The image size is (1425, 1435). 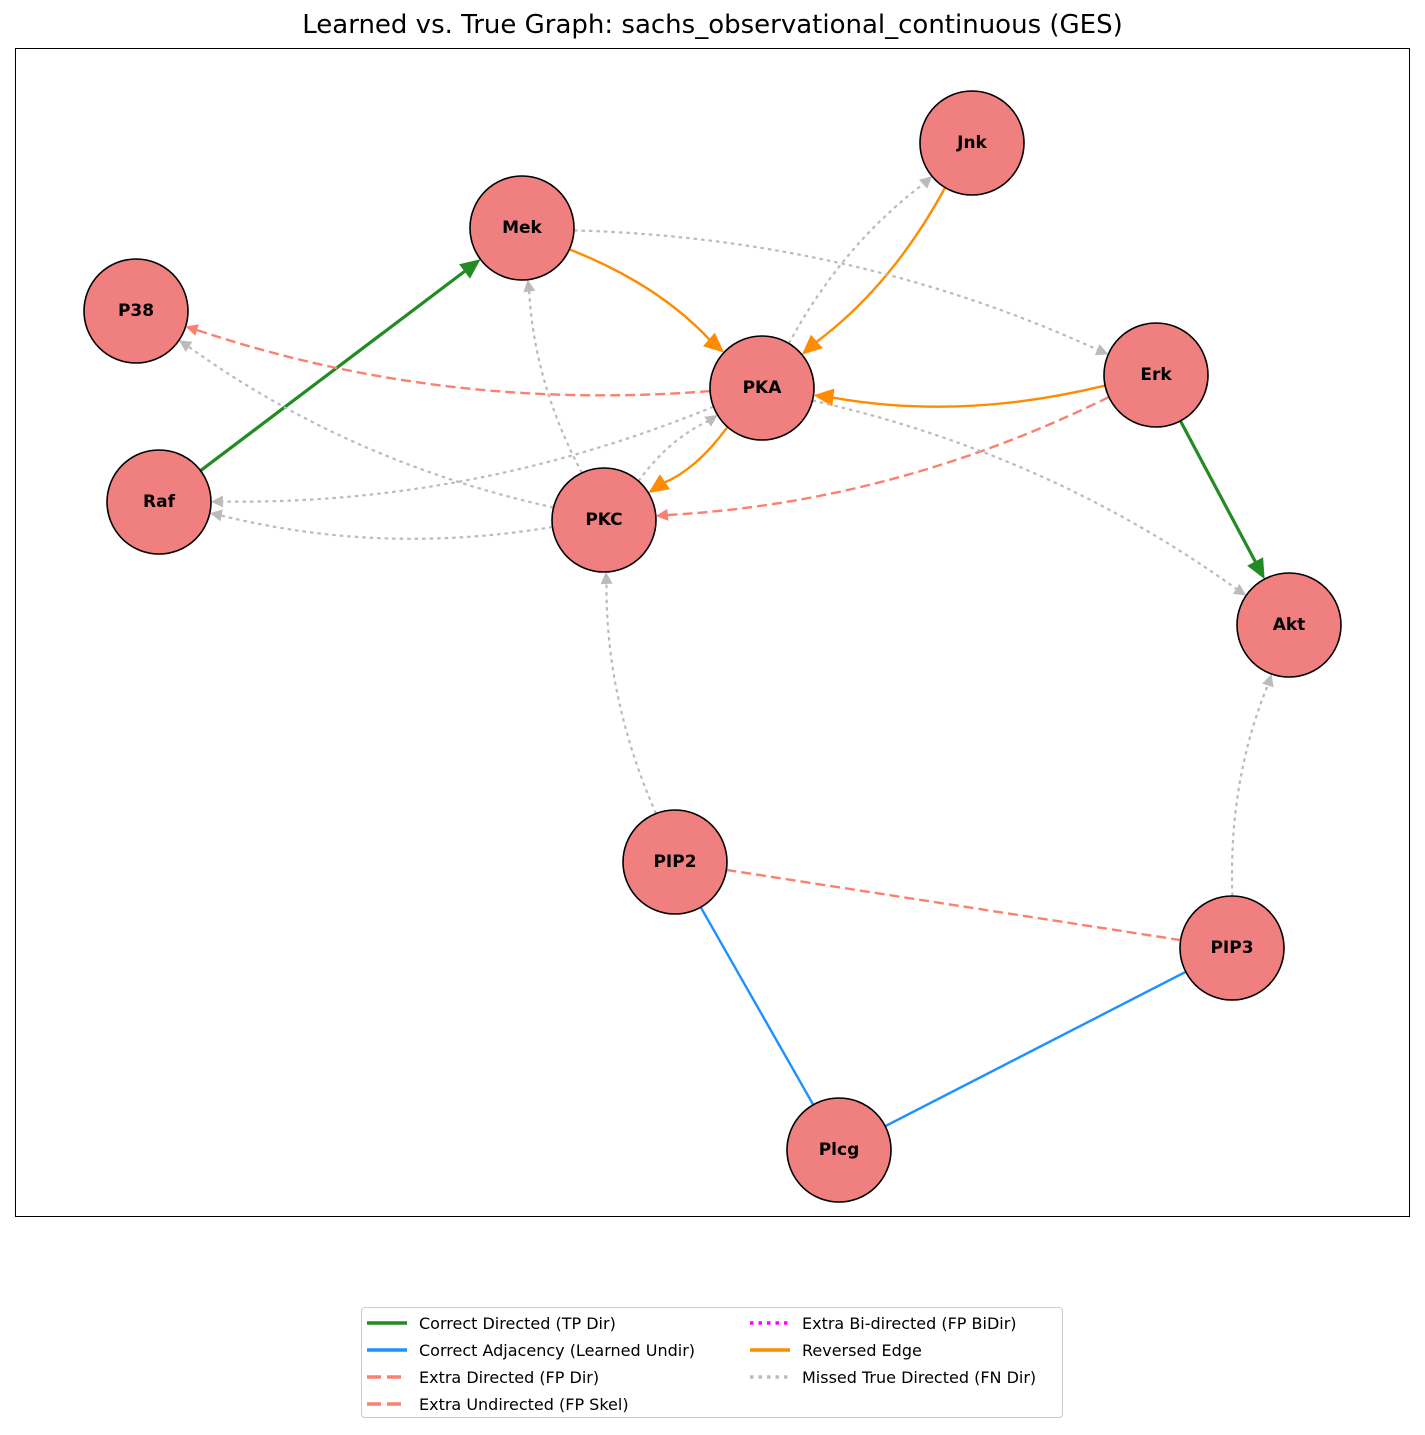 I want to click on legend-swatch-fp-skel, so click(x=387, y=1404).